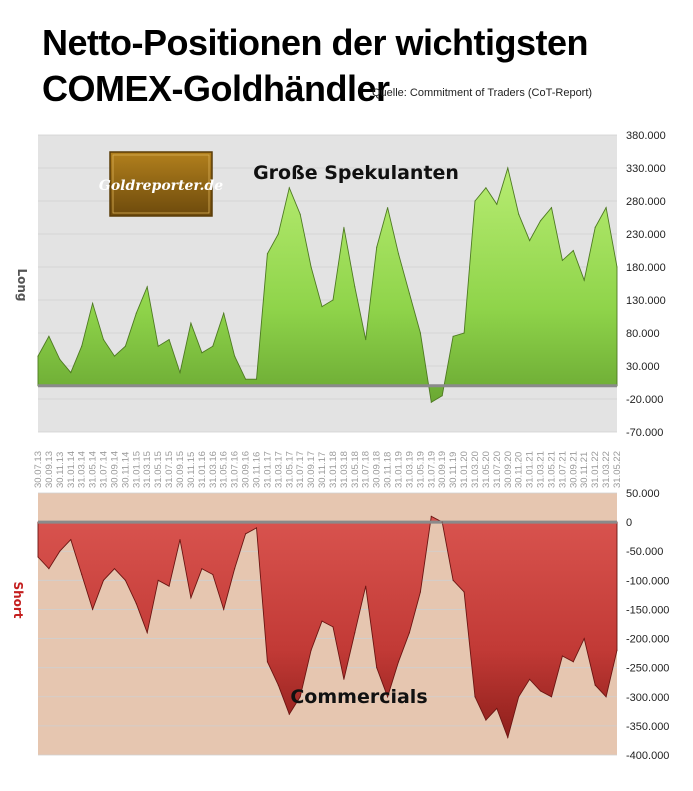  What do you see at coordinates (202, 469) in the screenshot?
I see `x-tick-label: 31.01.16` at bounding box center [202, 469].